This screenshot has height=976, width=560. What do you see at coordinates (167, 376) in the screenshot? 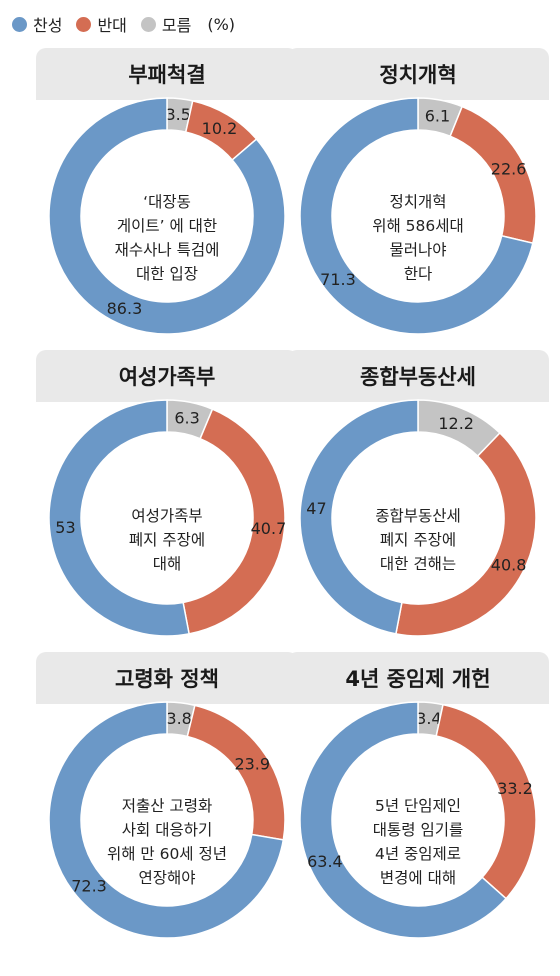
I see `chart-title: 여성가족부` at bounding box center [167, 376].